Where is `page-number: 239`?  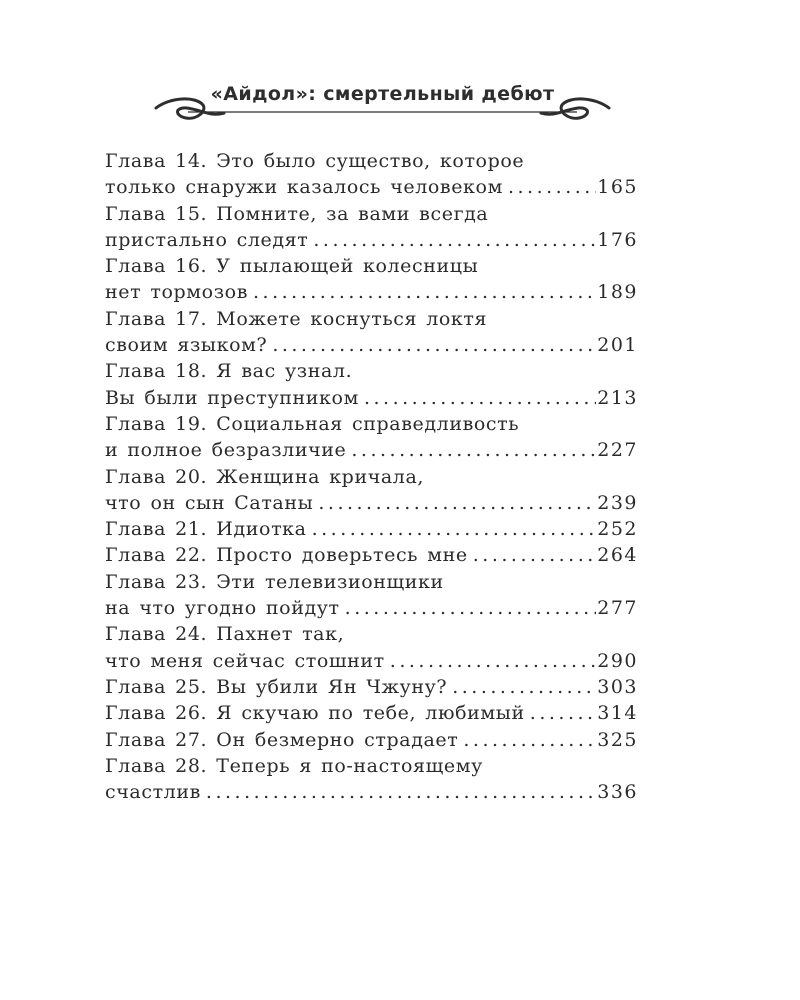 page-number: 239 is located at coordinates (617, 502).